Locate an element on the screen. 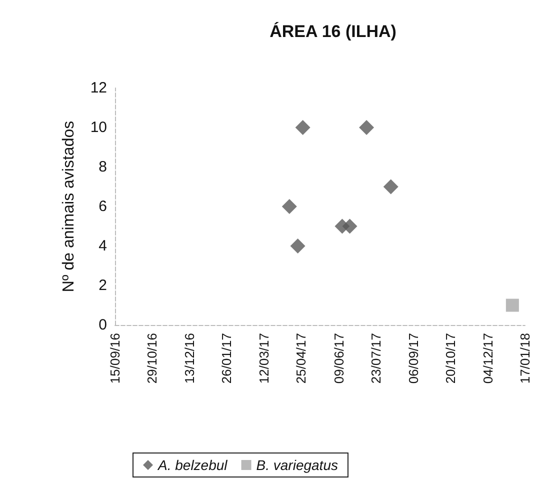 This screenshot has width=553, height=487. x-tick-label: 20/10/17 is located at coordinates (450, 358).